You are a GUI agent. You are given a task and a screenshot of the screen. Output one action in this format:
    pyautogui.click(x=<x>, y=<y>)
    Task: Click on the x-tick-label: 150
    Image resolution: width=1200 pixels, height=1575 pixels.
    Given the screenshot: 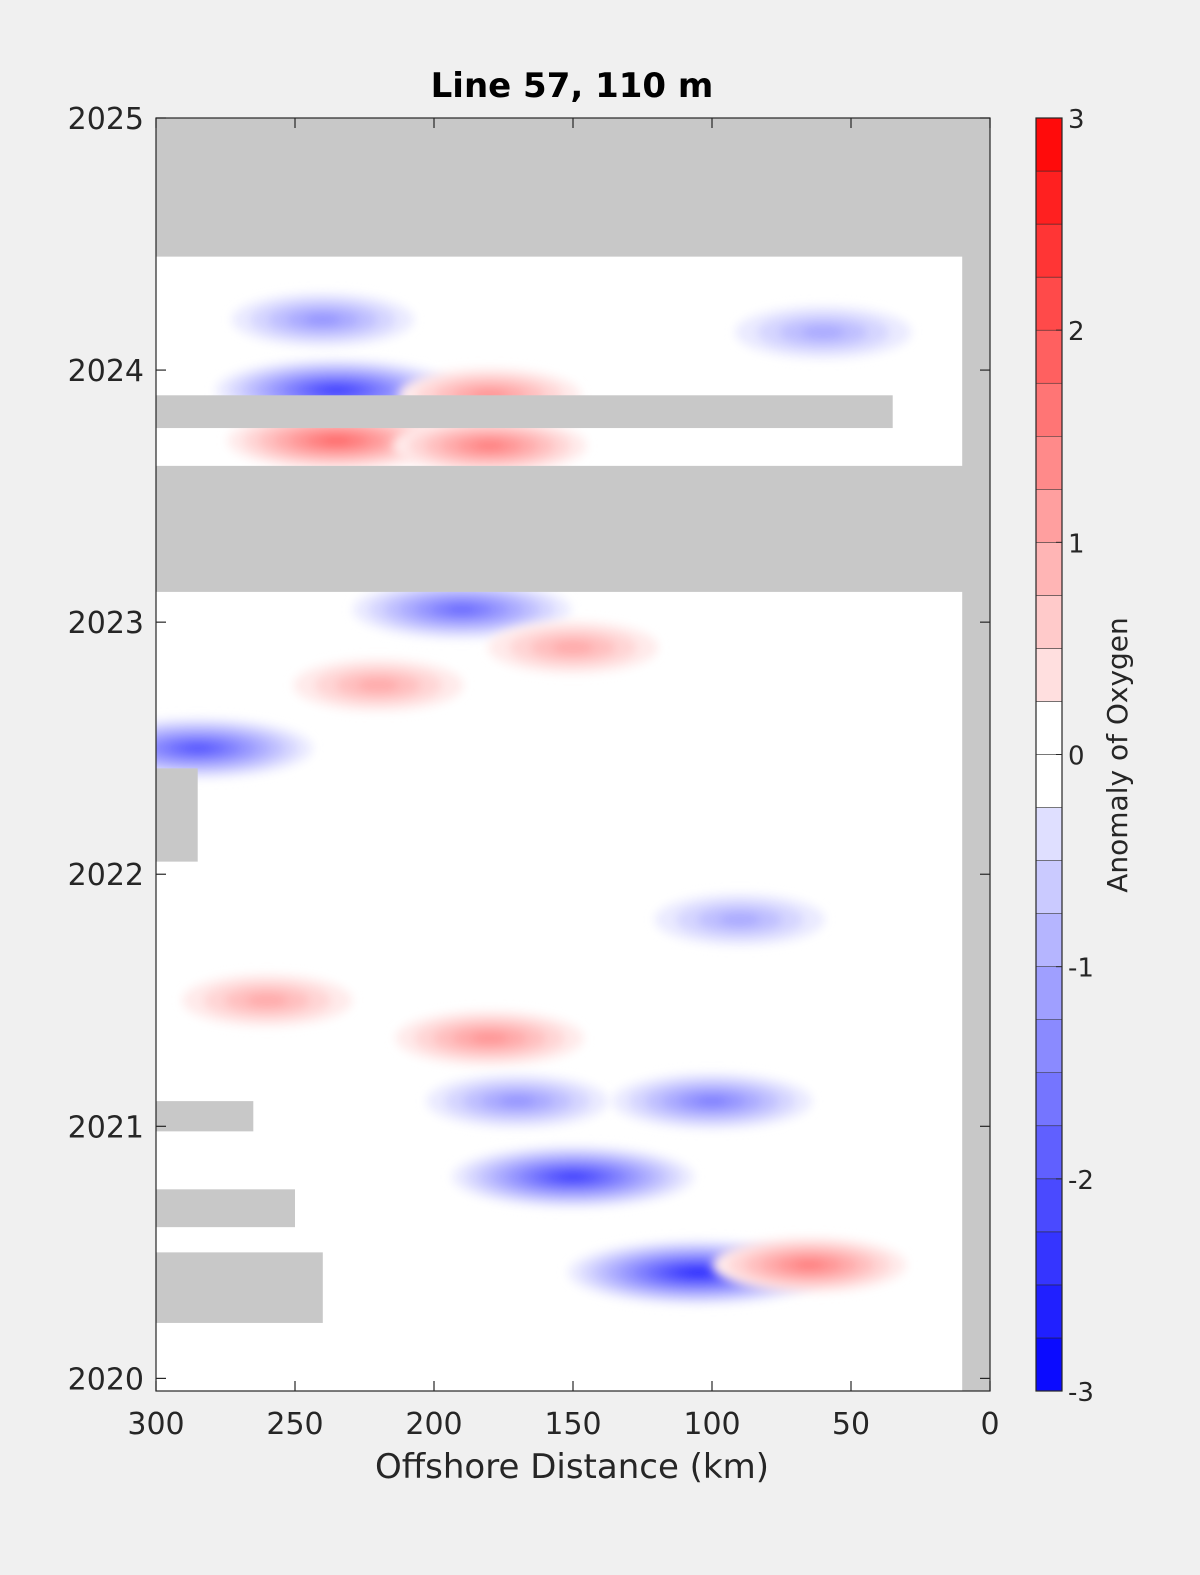 What is the action you would take?
    pyautogui.click(x=572, y=1424)
    